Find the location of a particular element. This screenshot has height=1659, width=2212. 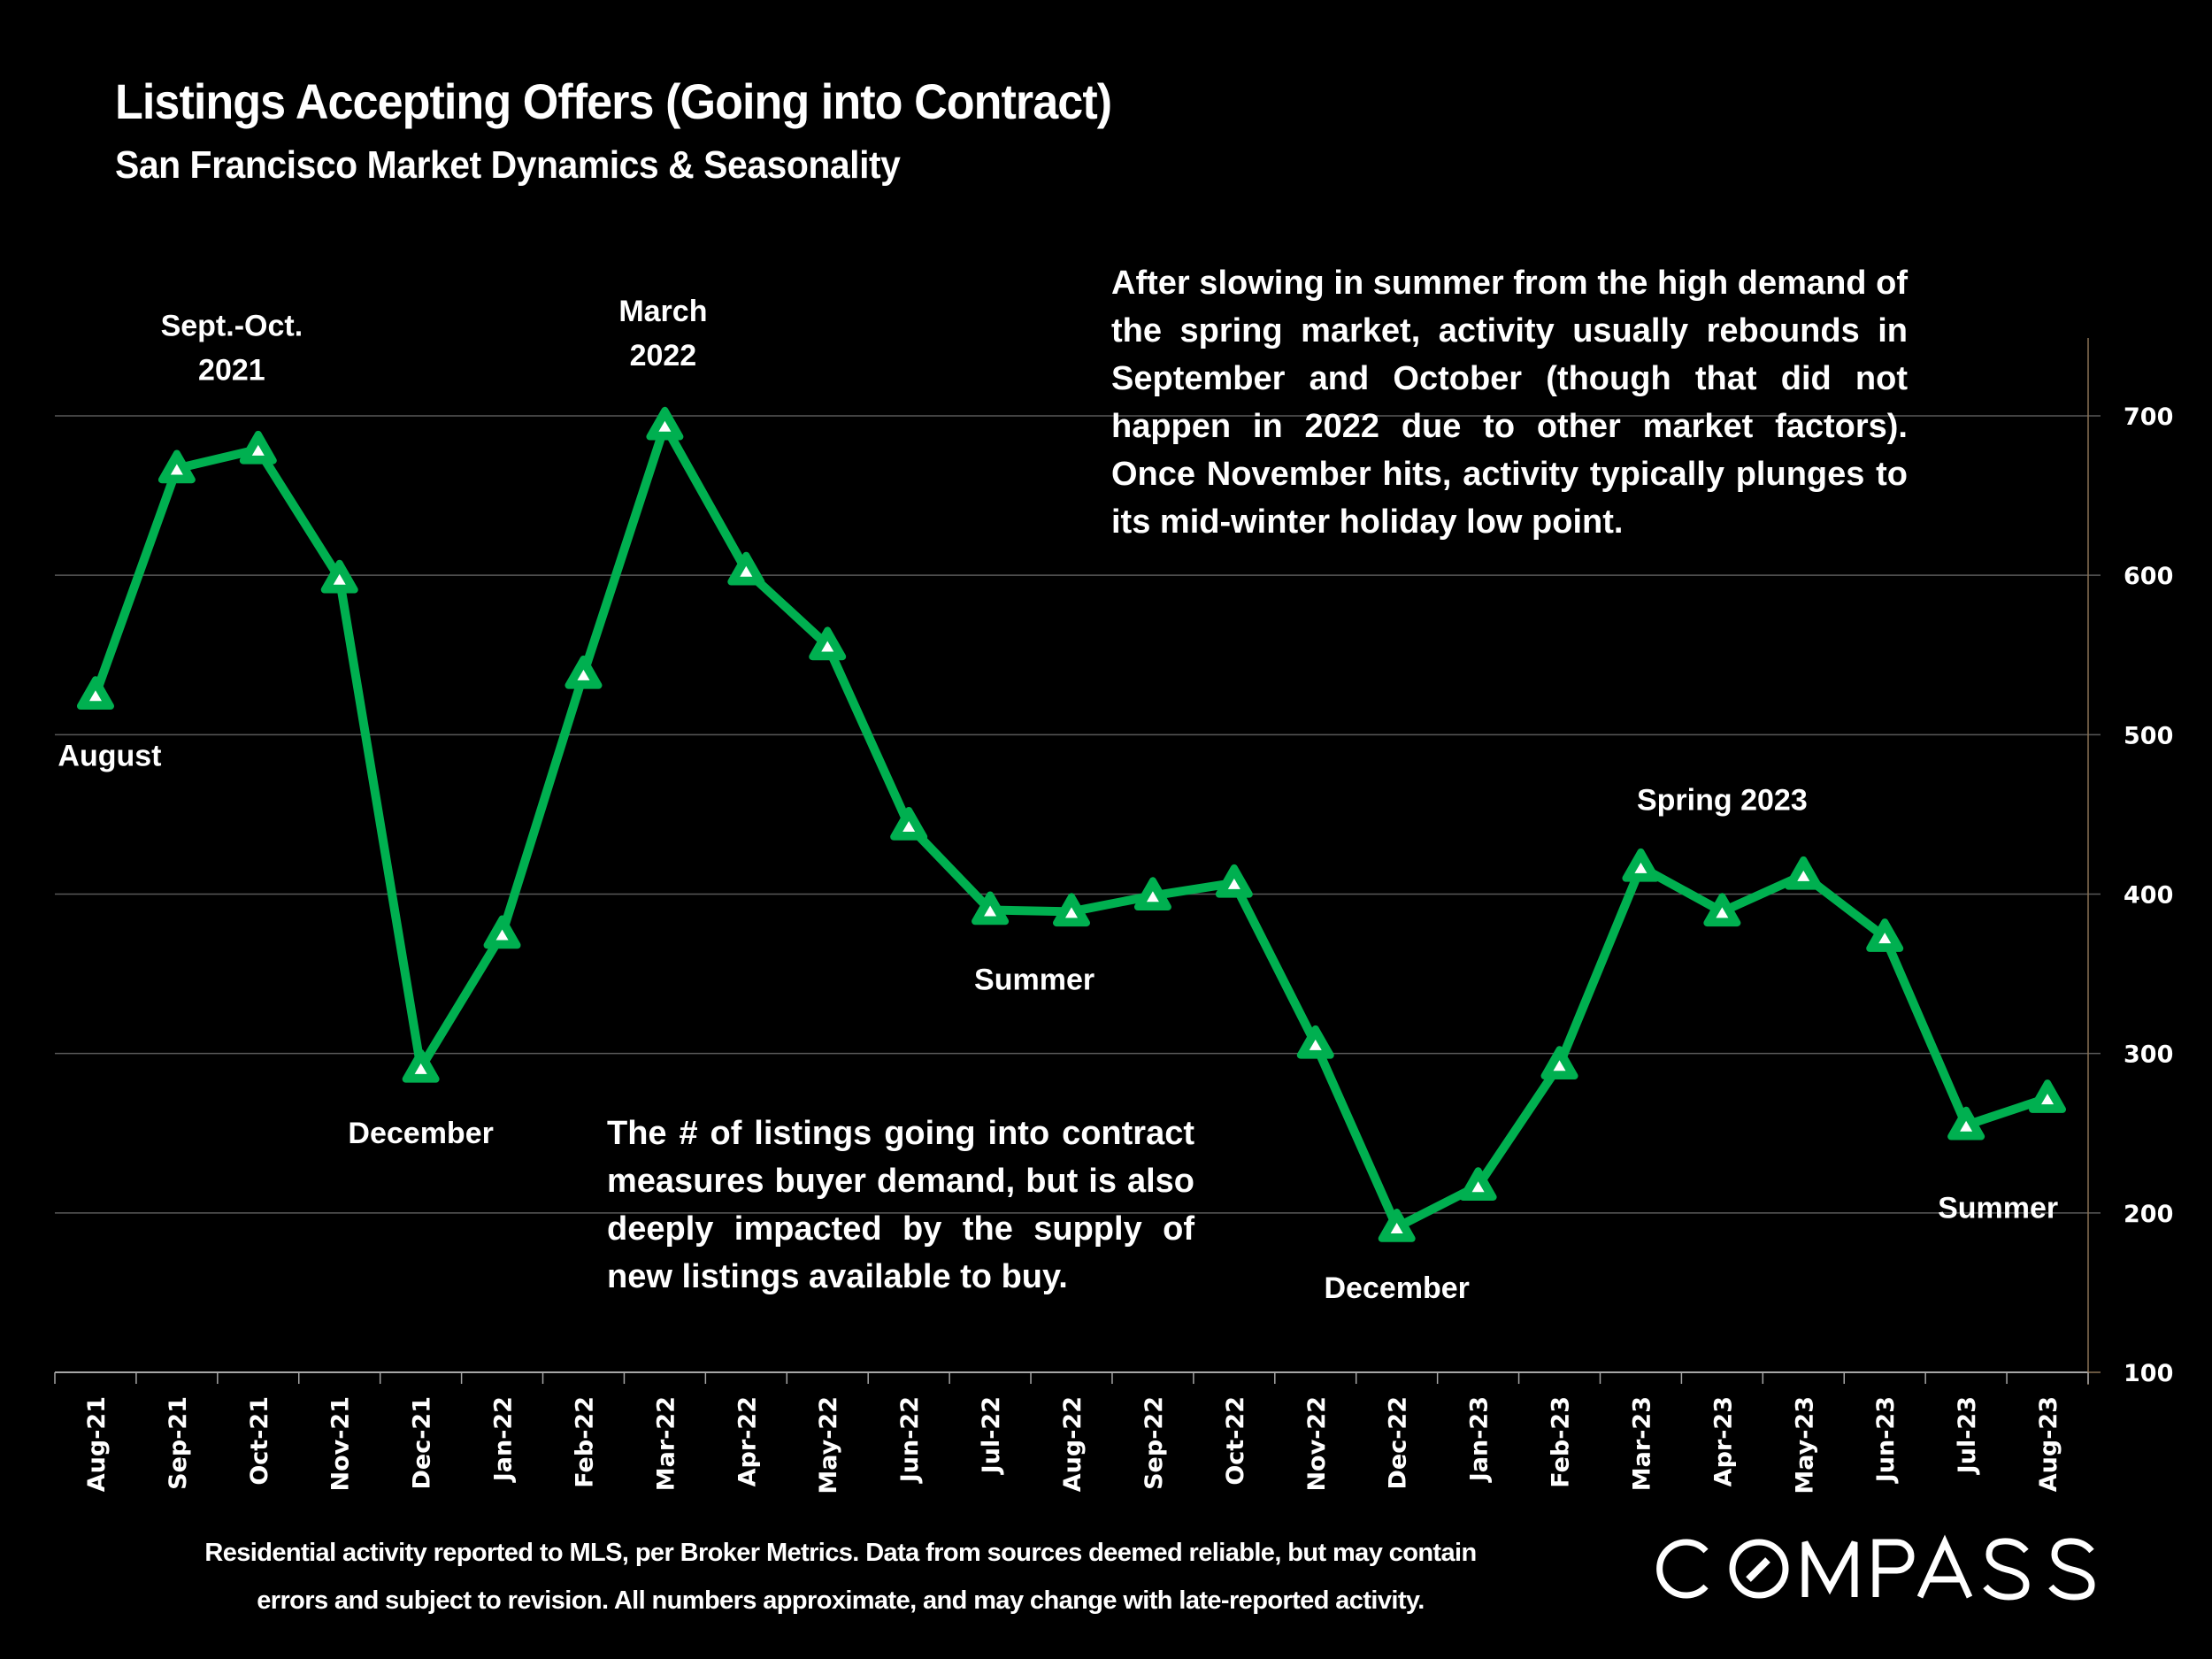

x-tick-label-jan-22: Jan-22 is located at coordinates (504, 1440).